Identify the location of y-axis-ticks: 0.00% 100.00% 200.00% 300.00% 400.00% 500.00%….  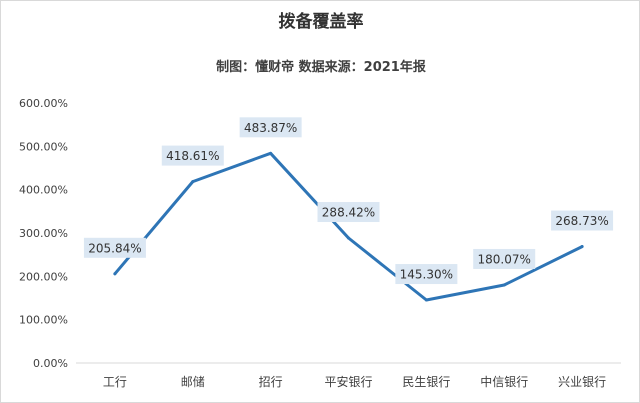
(43, 233).